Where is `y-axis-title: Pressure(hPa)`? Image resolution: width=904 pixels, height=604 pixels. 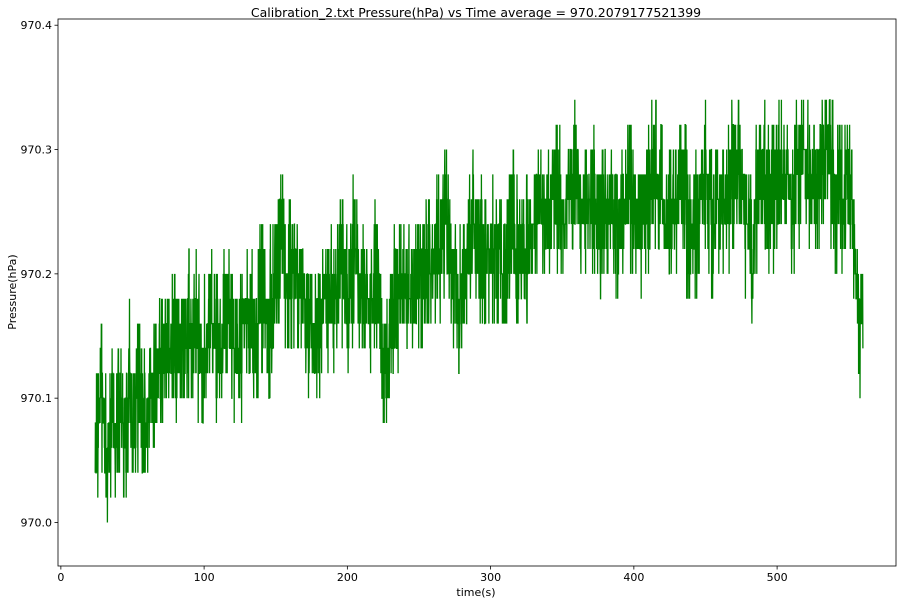
y-axis-title: Pressure(hPa) is located at coordinates (12, 291).